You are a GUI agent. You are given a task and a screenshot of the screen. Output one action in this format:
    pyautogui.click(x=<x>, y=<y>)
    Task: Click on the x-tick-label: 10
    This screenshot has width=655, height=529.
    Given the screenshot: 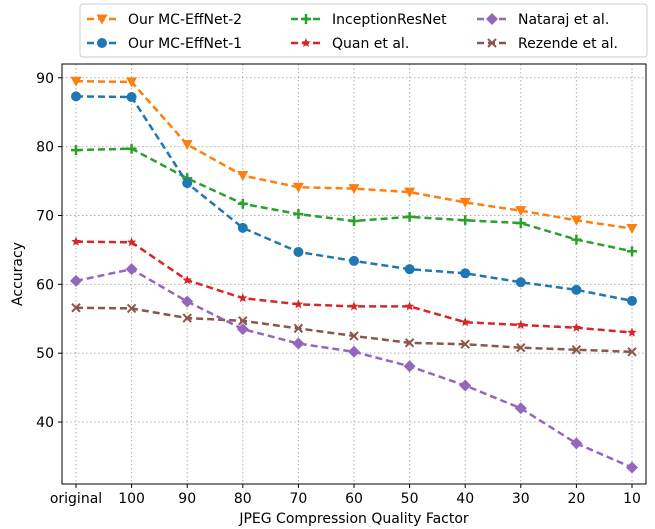 What is the action you would take?
    pyautogui.click(x=632, y=499)
    